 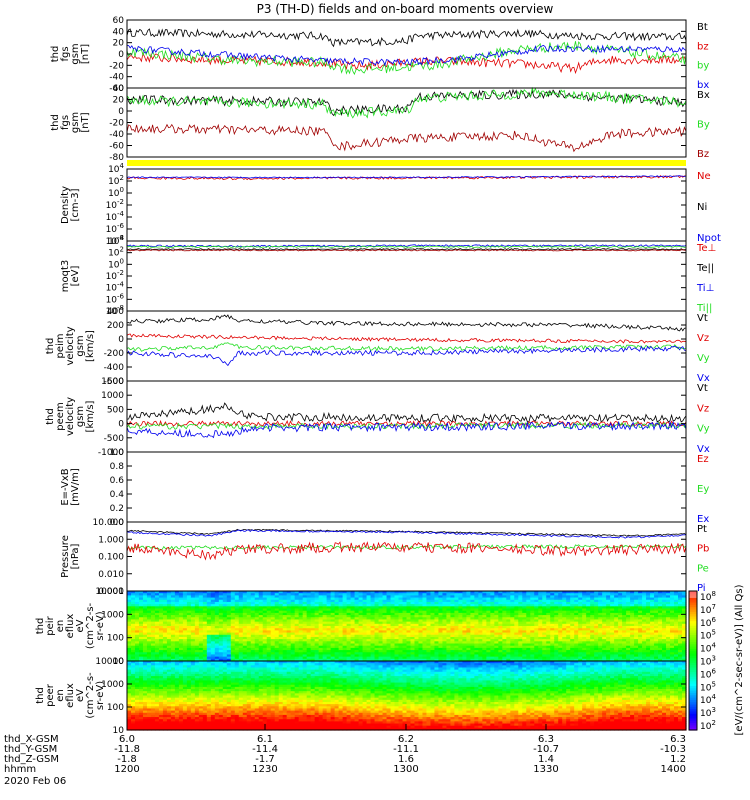 I want to click on series-peim-velocity-Vz, so click(x=406, y=338).